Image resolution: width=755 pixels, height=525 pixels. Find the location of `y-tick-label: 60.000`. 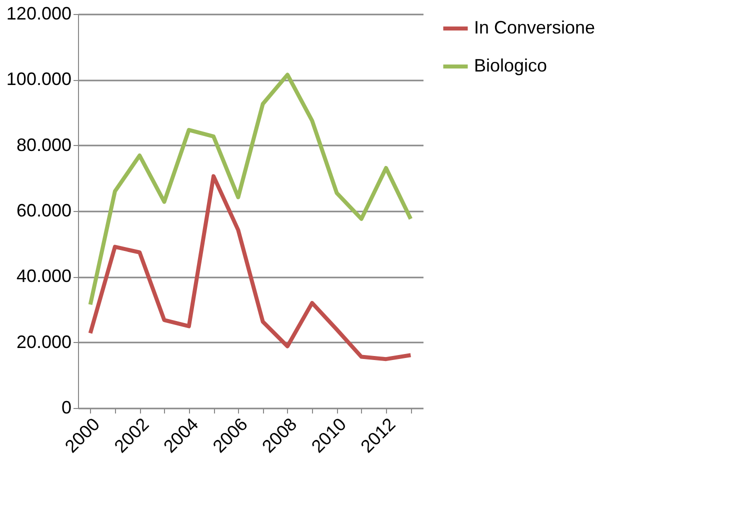

y-tick-label: 60.000 is located at coordinates (44, 210).